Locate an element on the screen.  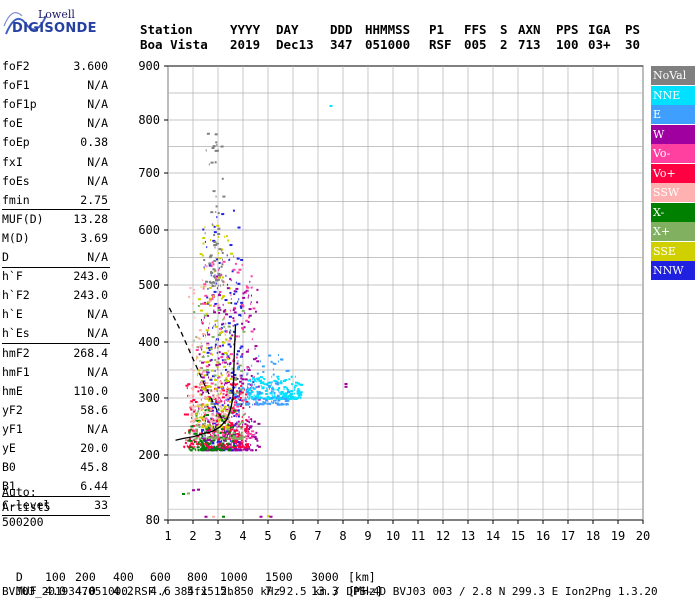
header-label-9: PPS is located at coordinates (567, 29).